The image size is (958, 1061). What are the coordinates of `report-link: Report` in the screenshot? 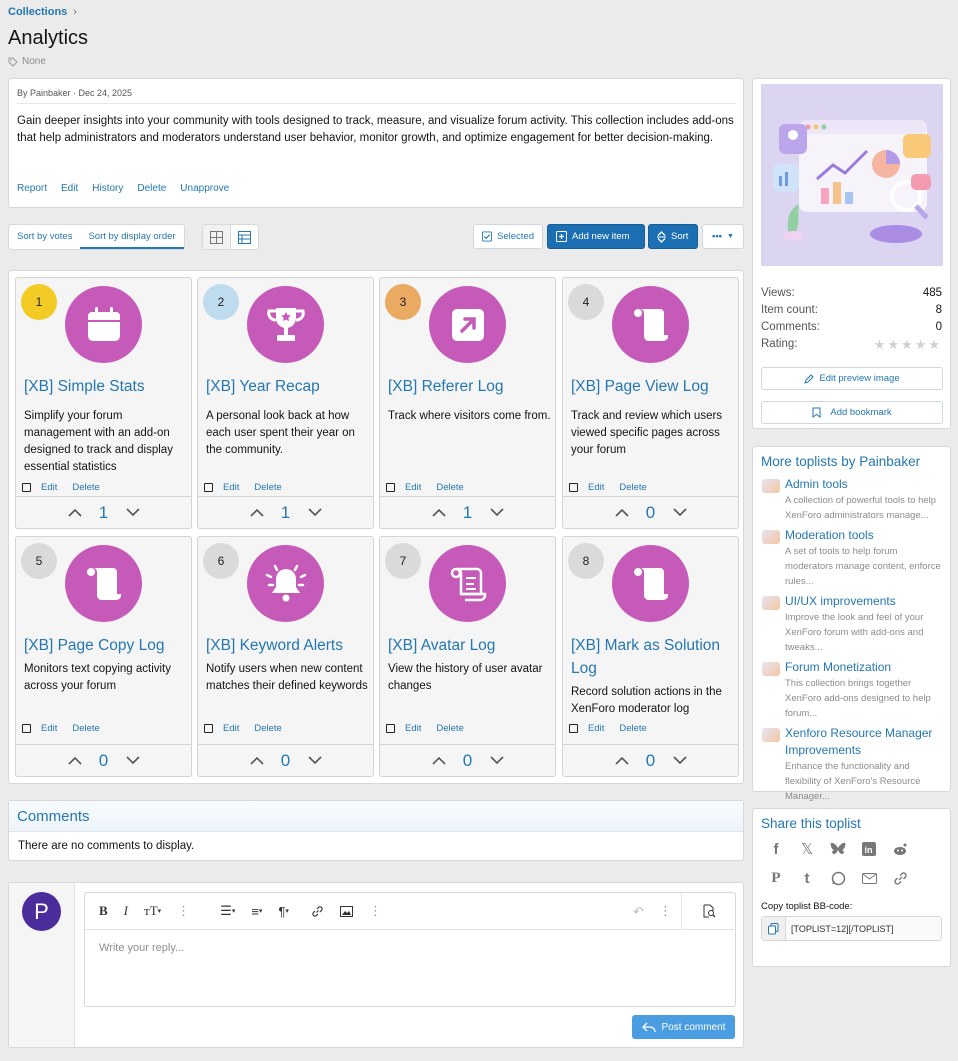 It's located at (32, 188).